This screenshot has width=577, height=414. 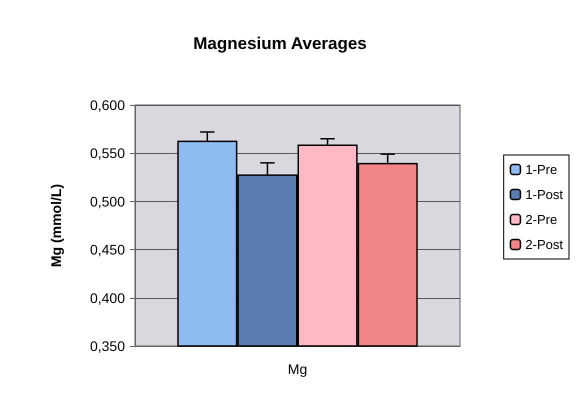 What do you see at coordinates (108, 346) in the screenshot?
I see `y-tick-label: 0,350` at bounding box center [108, 346].